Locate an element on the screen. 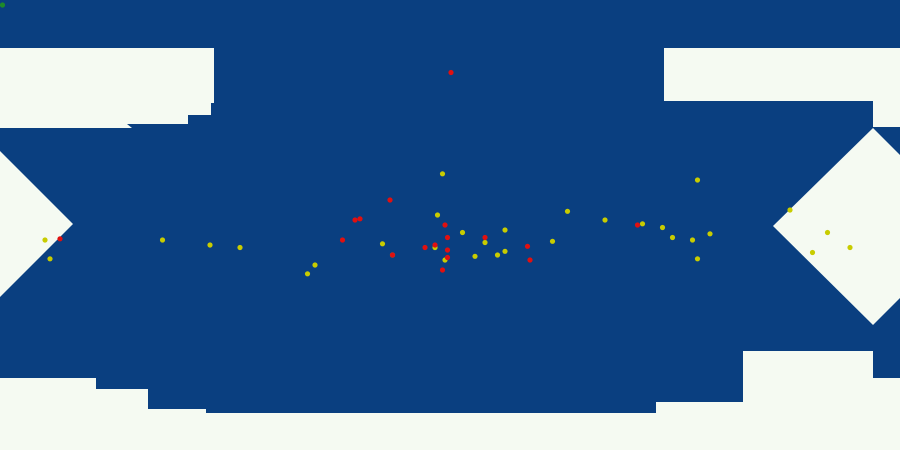 The image size is (900, 450). green-marker is located at coordinates (3, 5).